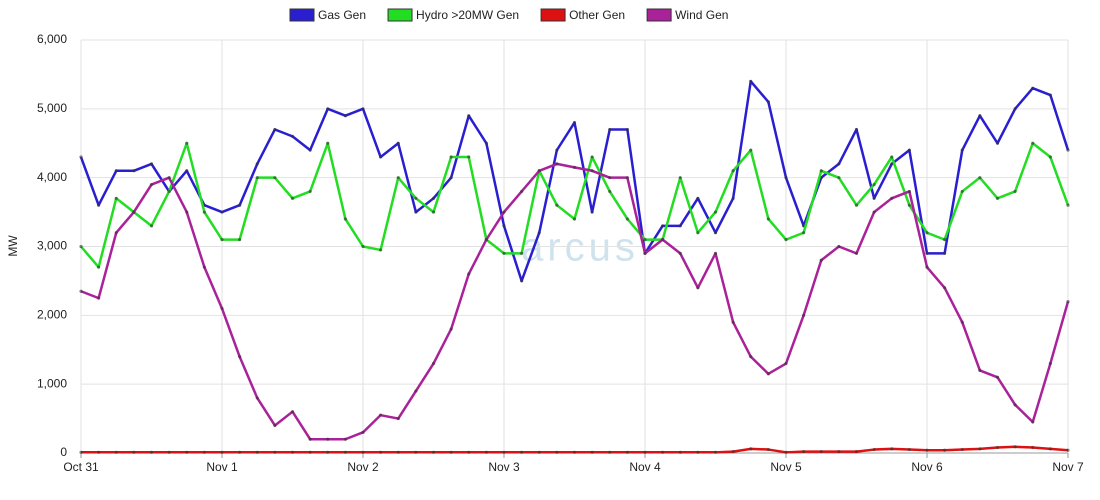  What do you see at coordinates (645, 467) in the screenshot?
I see `x-tick-label: Nov 4` at bounding box center [645, 467].